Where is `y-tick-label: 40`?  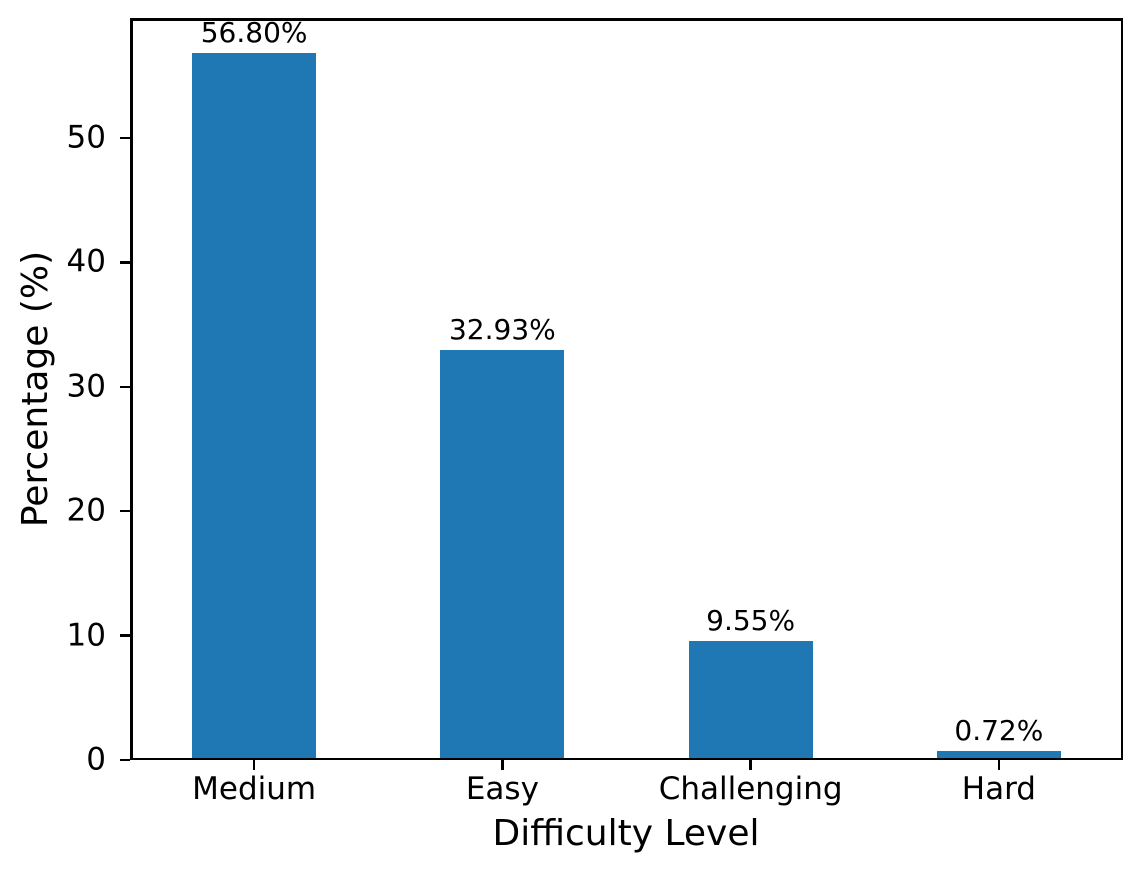
y-tick-label: 40 is located at coordinates (86, 261).